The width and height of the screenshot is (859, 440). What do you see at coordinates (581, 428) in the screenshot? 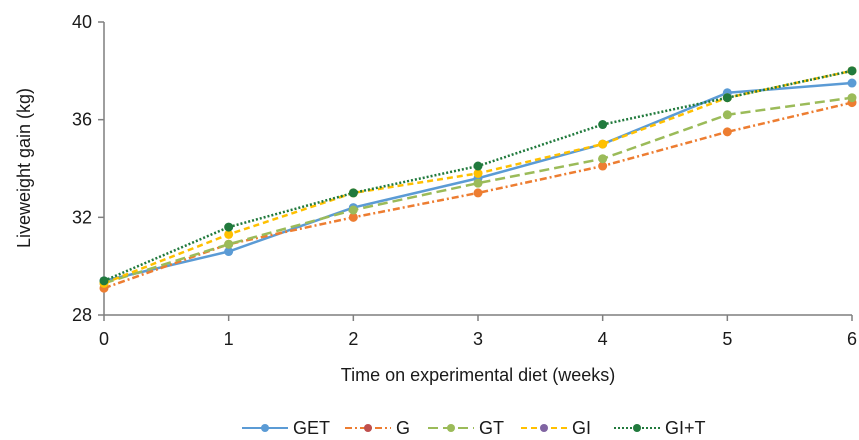
I see `legend-label: GI` at bounding box center [581, 428].